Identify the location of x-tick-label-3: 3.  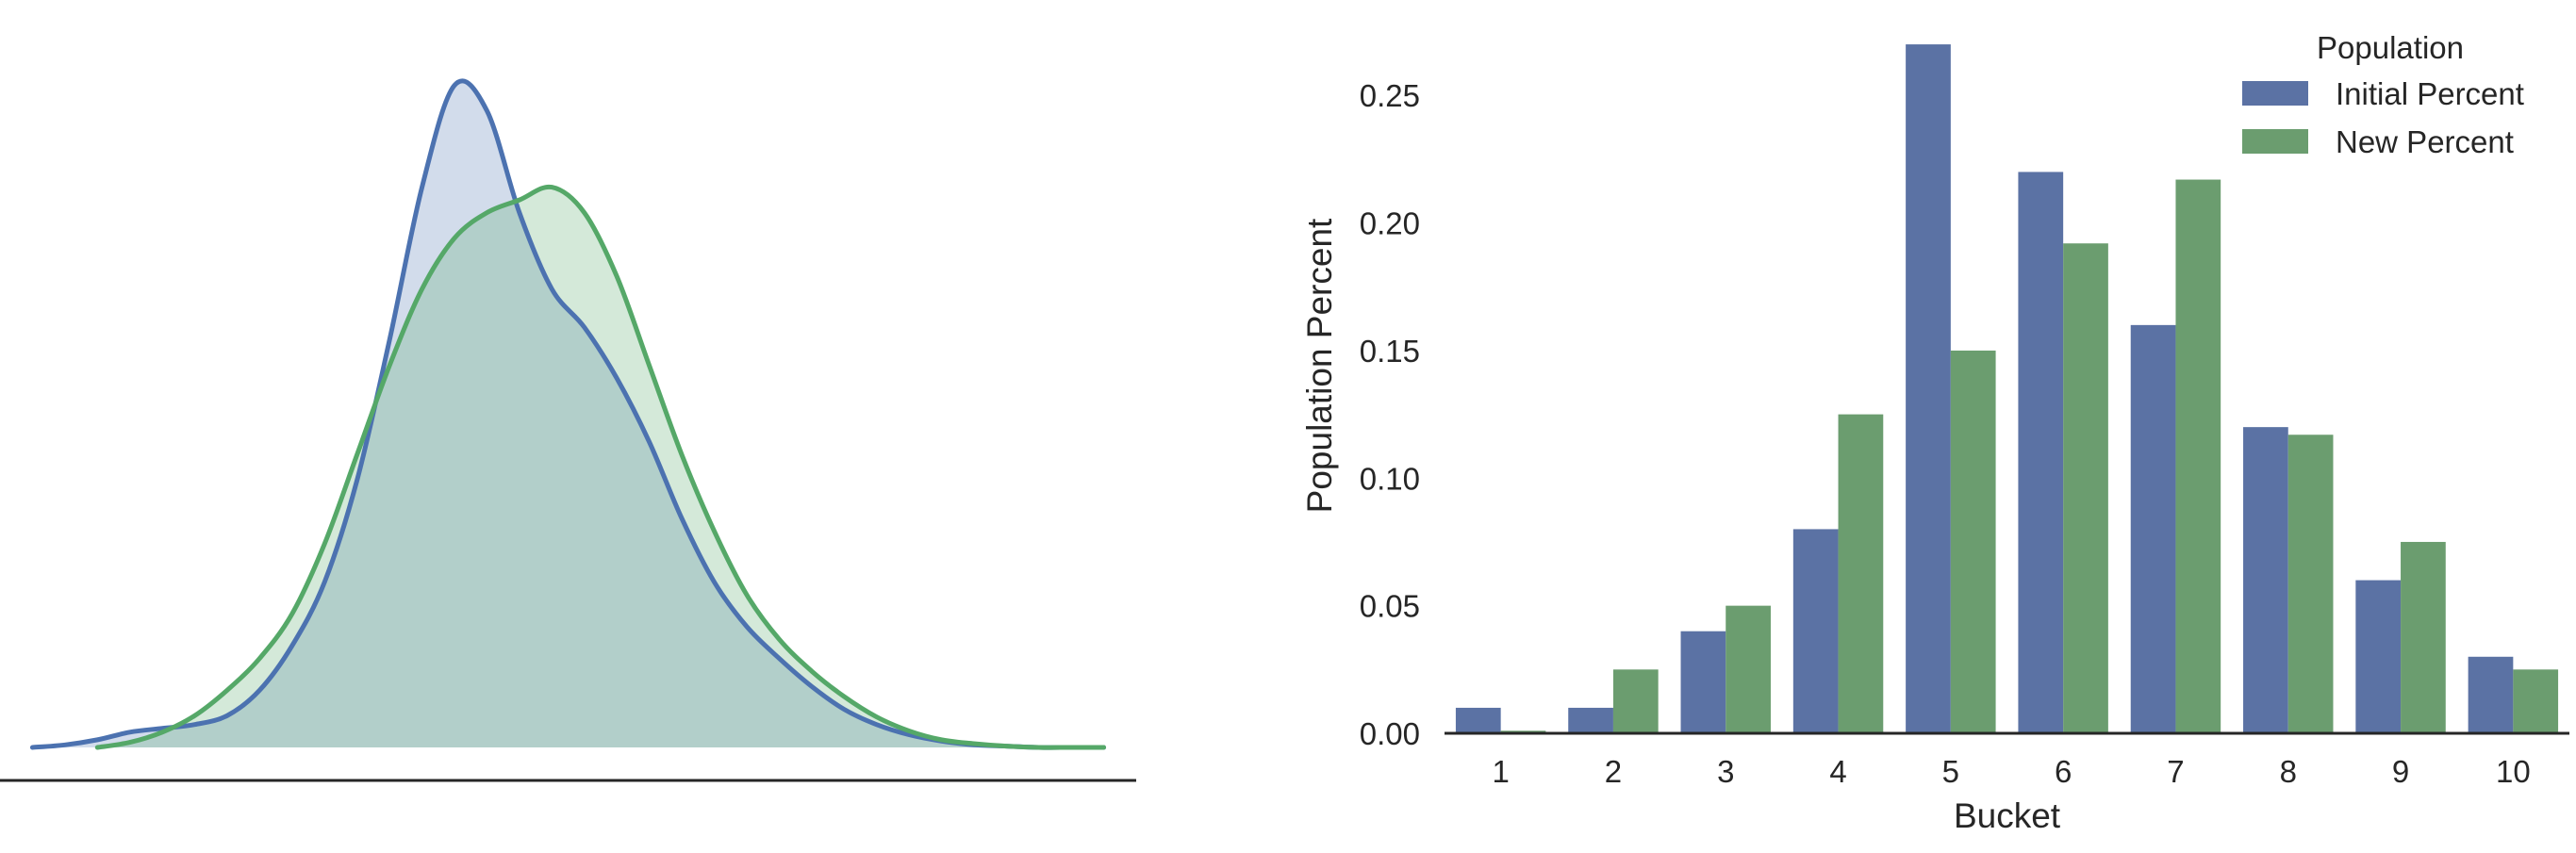
(1725, 771).